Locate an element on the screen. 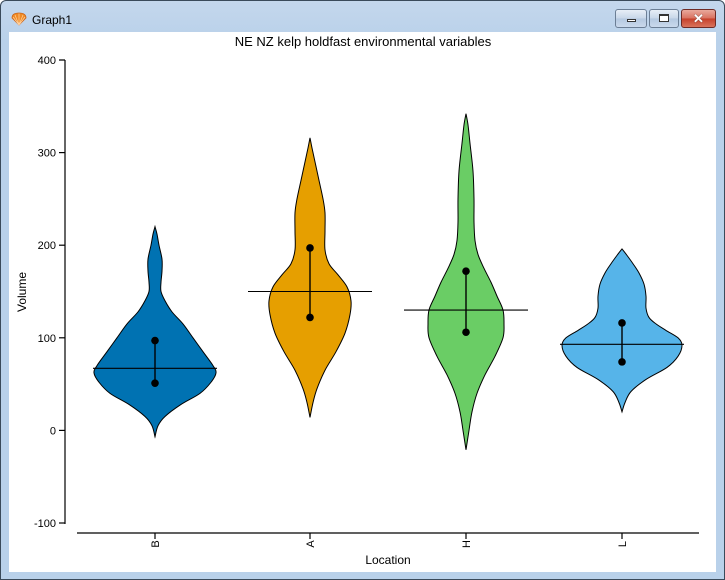  violin-H is located at coordinates (466, 281).